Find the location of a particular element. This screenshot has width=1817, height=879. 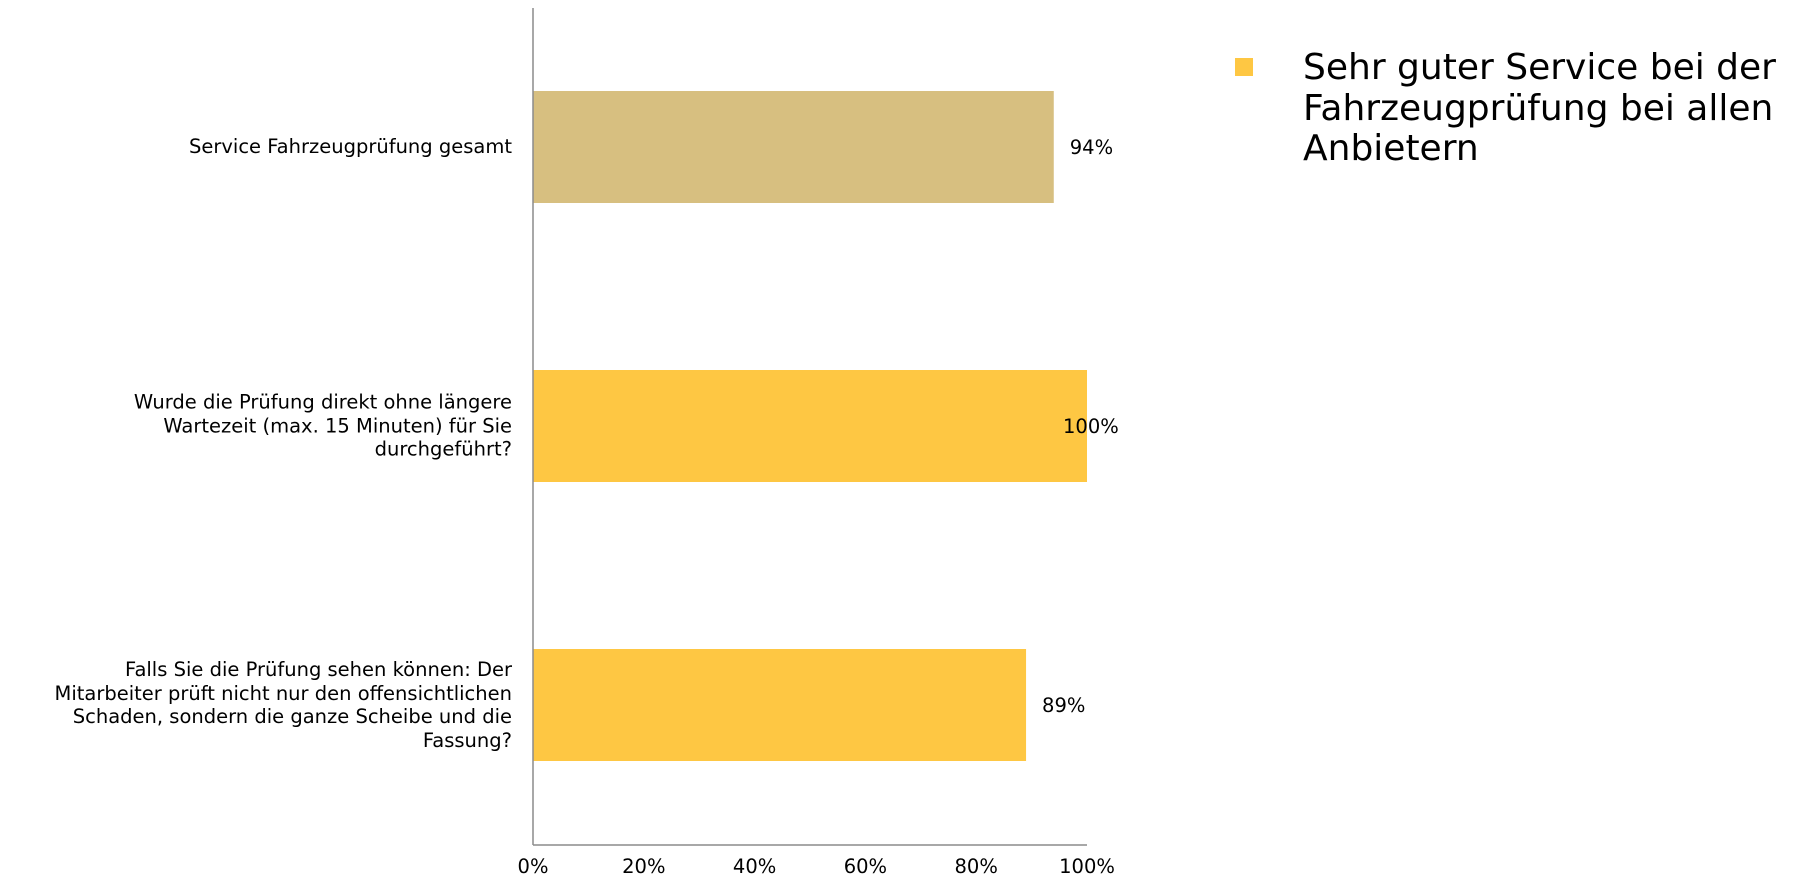

data-label-2: 100% is located at coordinates (1091, 426).